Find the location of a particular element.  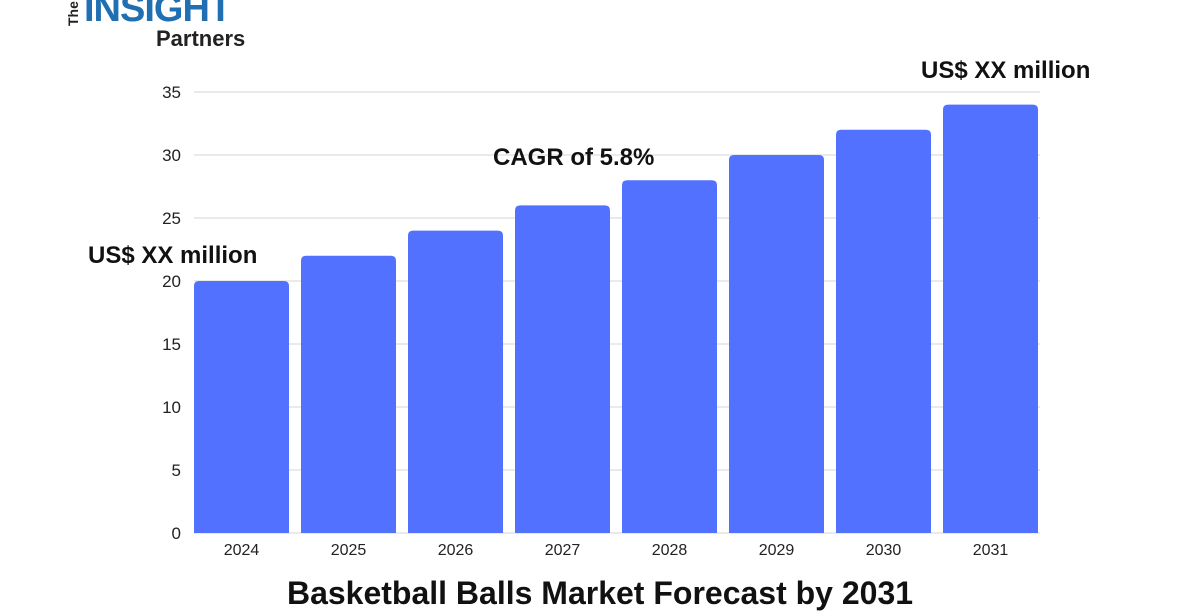

y-tick-label: 15 is located at coordinates (171, 344).